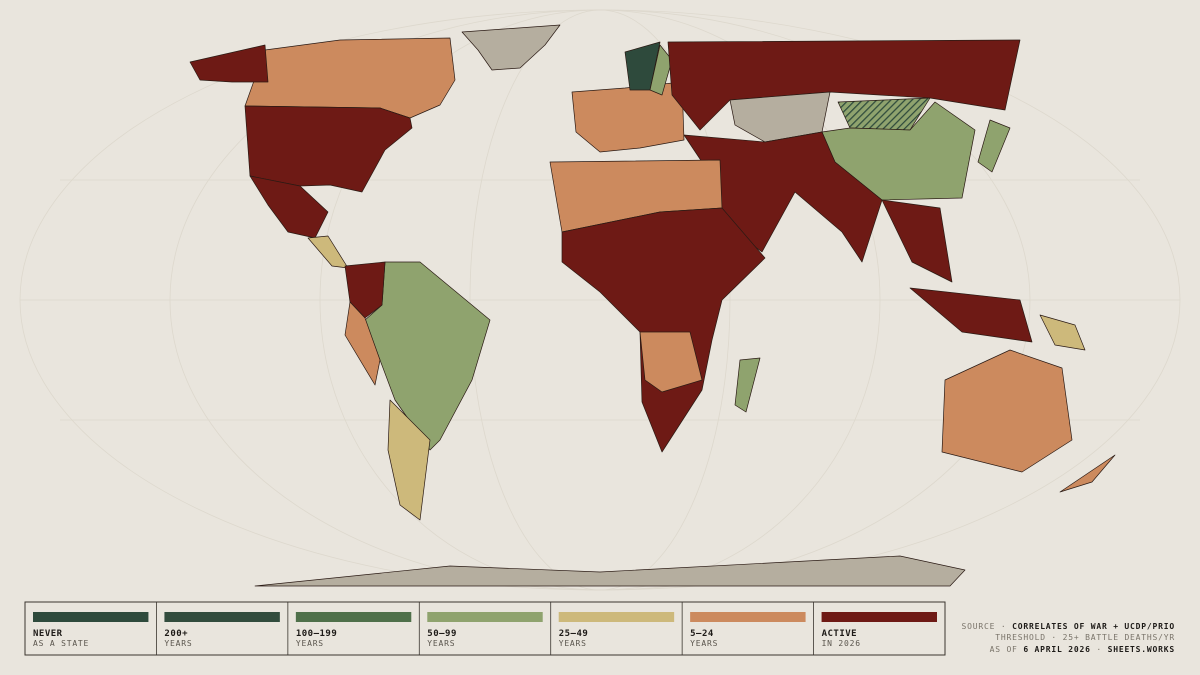 The image size is (1200, 675). I want to click on legend-label: 5–24, so click(702, 634).